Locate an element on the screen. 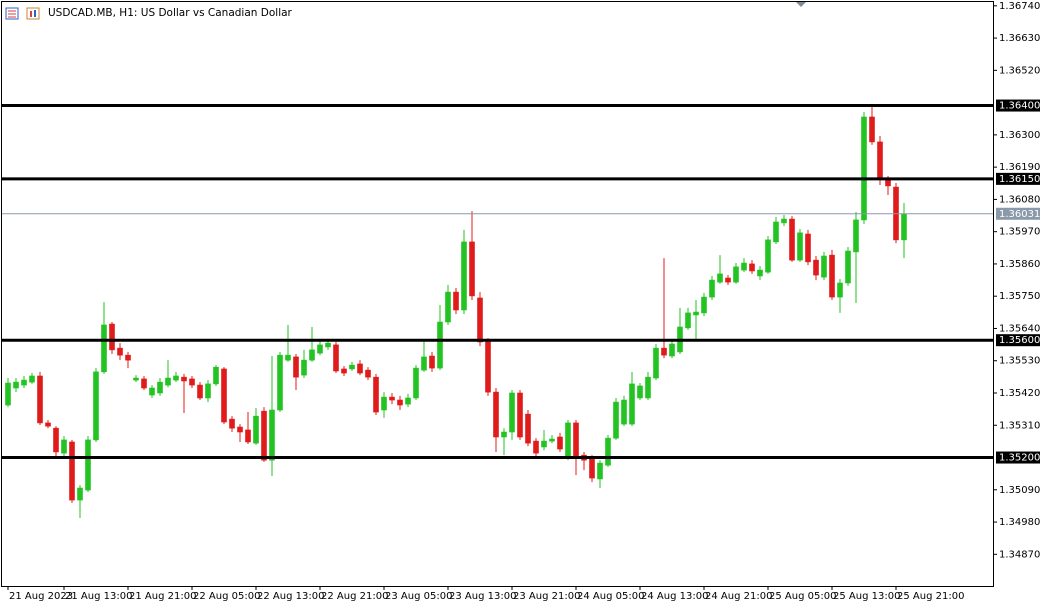  x-tick-label: 23 Aug 21:00 is located at coordinates (546, 596).